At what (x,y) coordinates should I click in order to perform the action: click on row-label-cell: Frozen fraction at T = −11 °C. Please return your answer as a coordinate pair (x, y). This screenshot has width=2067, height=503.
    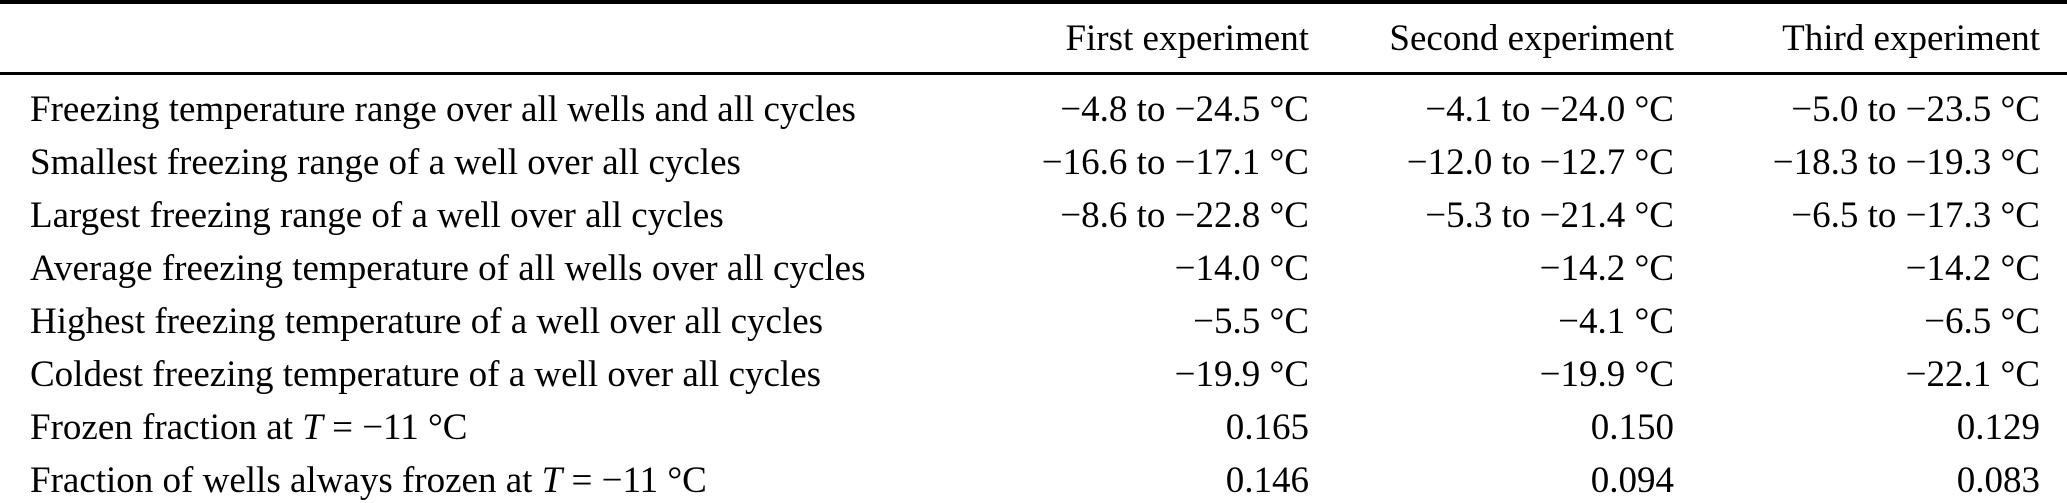
    Looking at the image, I should click on (500, 427).